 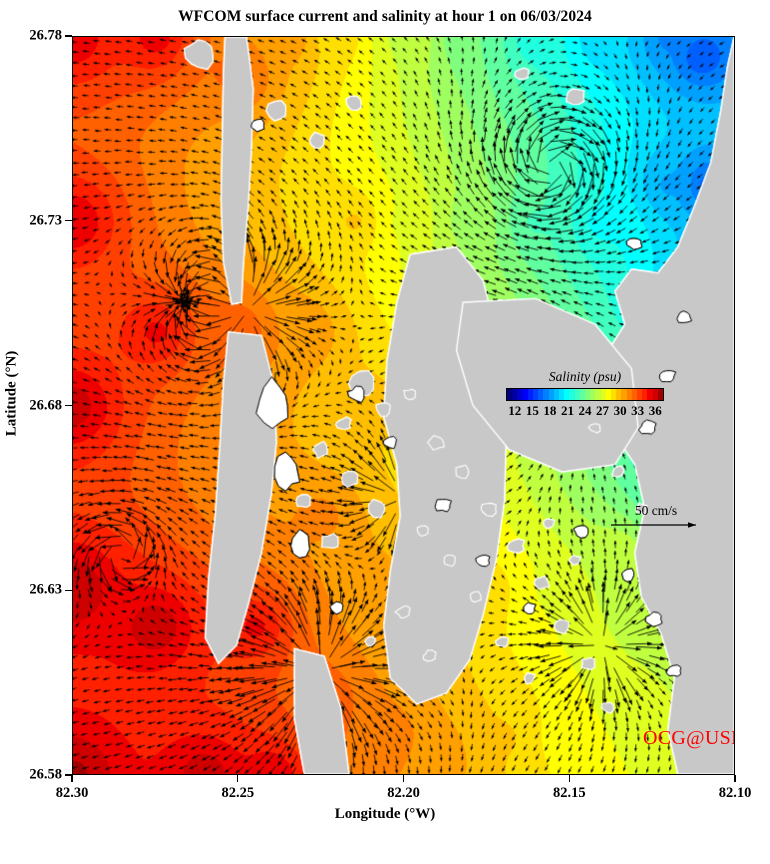 What do you see at coordinates (735, 778) in the screenshot?
I see `x-tick-mark-82.10` at bounding box center [735, 778].